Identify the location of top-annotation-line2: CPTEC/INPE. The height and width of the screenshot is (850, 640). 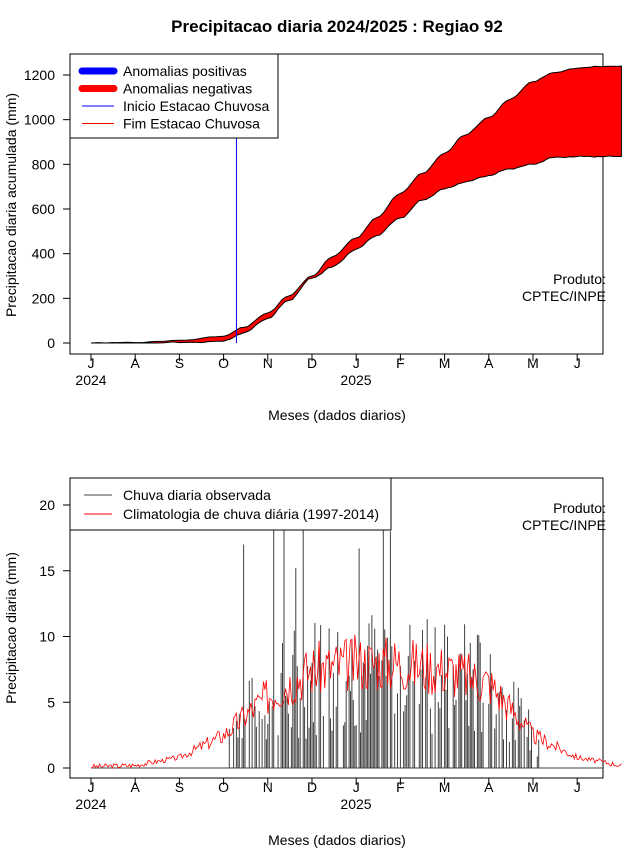
(564, 296).